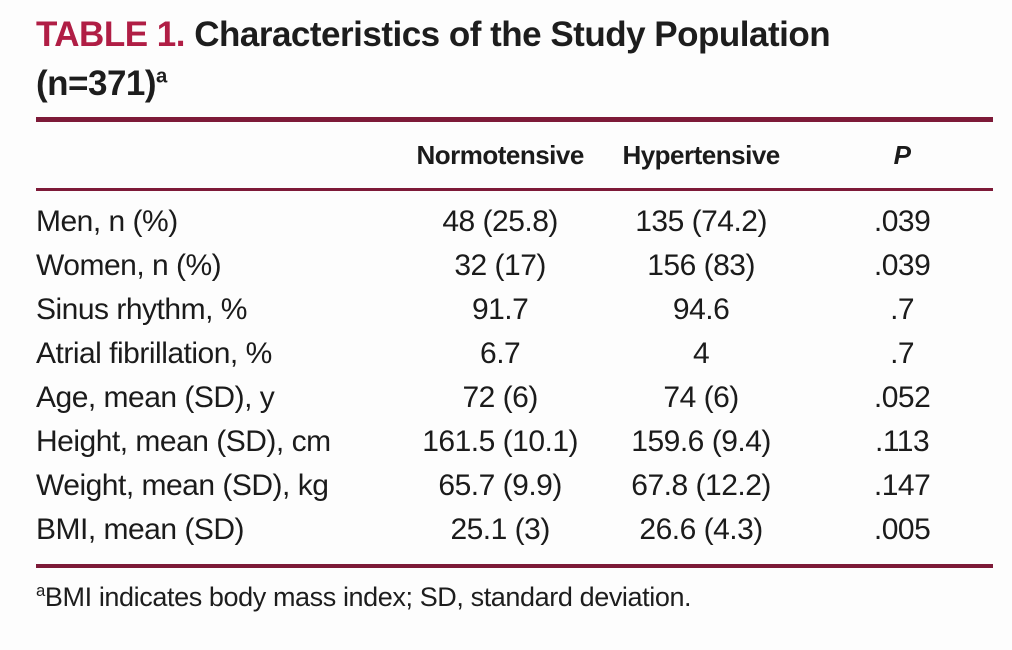 The height and width of the screenshot is (650, 1012). I want to click on normotensive-cell: 32 (17), so click(500, 265).